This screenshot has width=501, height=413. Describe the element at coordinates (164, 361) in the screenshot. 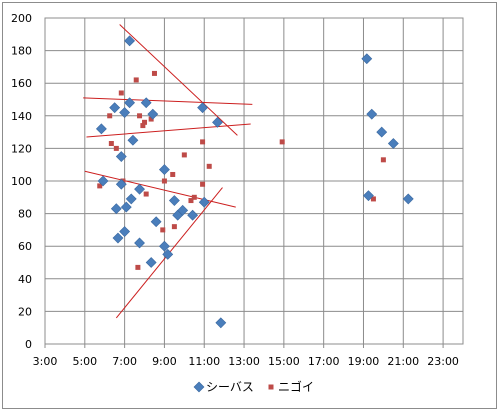

I see `x-tick-label: 9:00` at that location.